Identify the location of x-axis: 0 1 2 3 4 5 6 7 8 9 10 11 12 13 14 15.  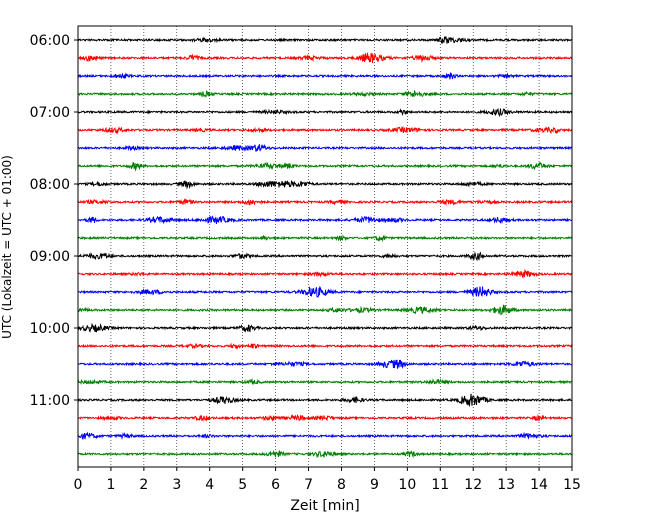
(327, 480).